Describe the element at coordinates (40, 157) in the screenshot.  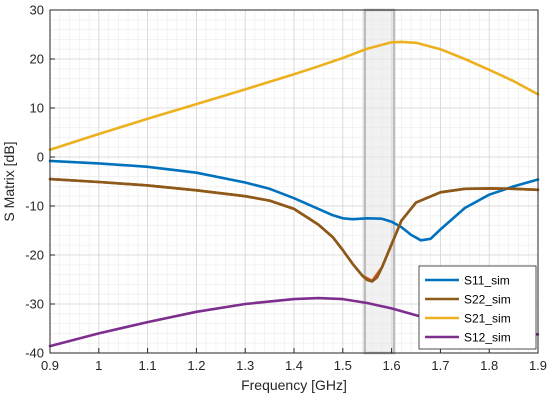
I see `y-tick-label: 0` at that location.